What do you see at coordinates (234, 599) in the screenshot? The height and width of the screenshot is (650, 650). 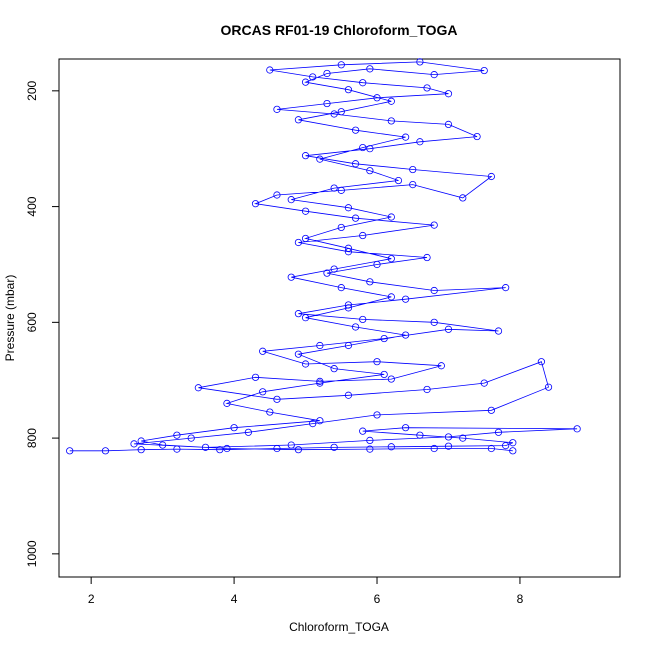 I see `x-tick-label: 4` at bounding box center [234, 599].